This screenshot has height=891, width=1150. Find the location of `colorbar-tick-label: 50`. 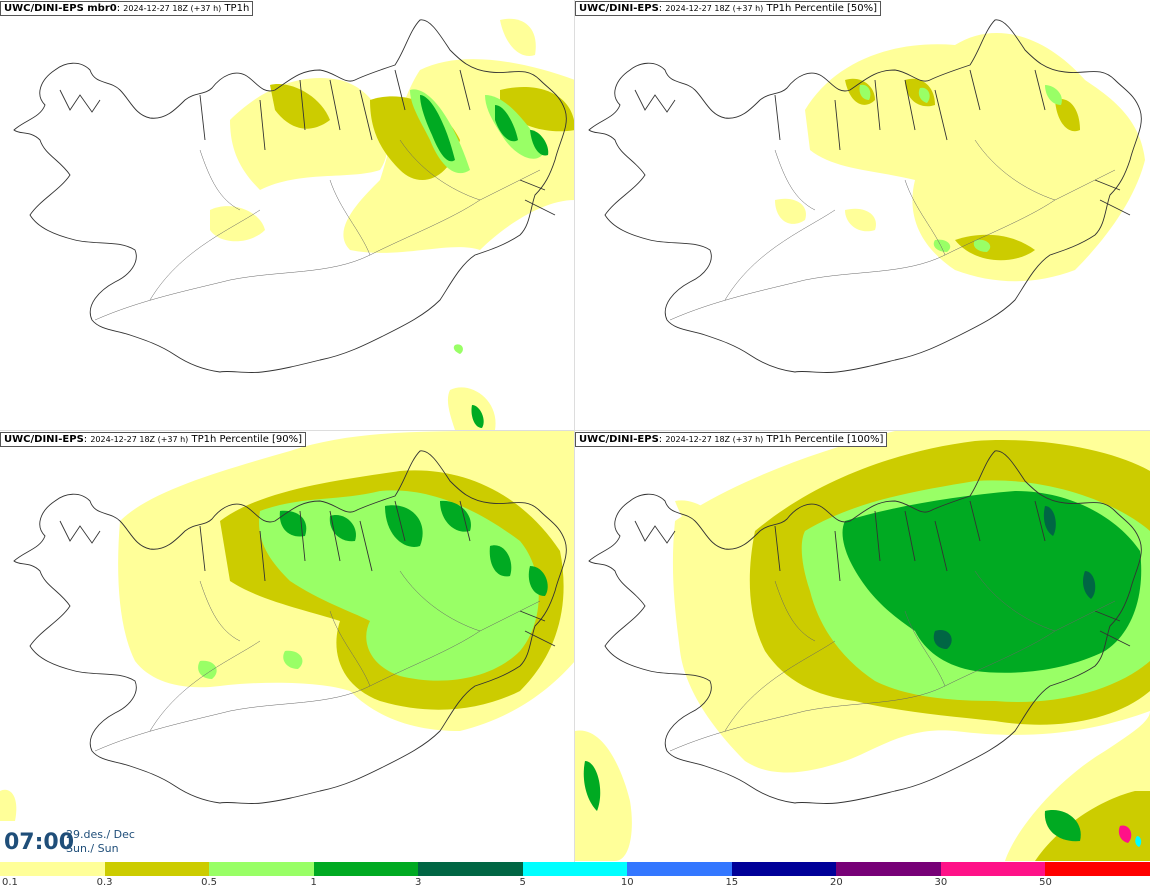

colorbar-tick-label: 50 is located at coordinates (1045, 882).